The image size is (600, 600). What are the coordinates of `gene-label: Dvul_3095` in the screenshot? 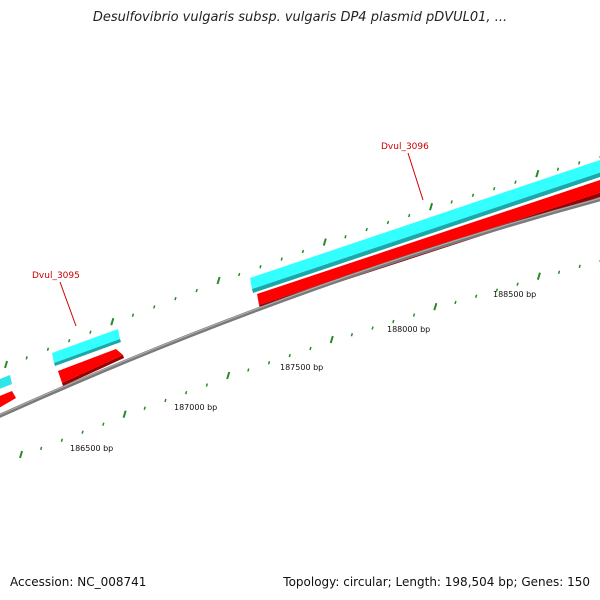 It's located at (56, 276).